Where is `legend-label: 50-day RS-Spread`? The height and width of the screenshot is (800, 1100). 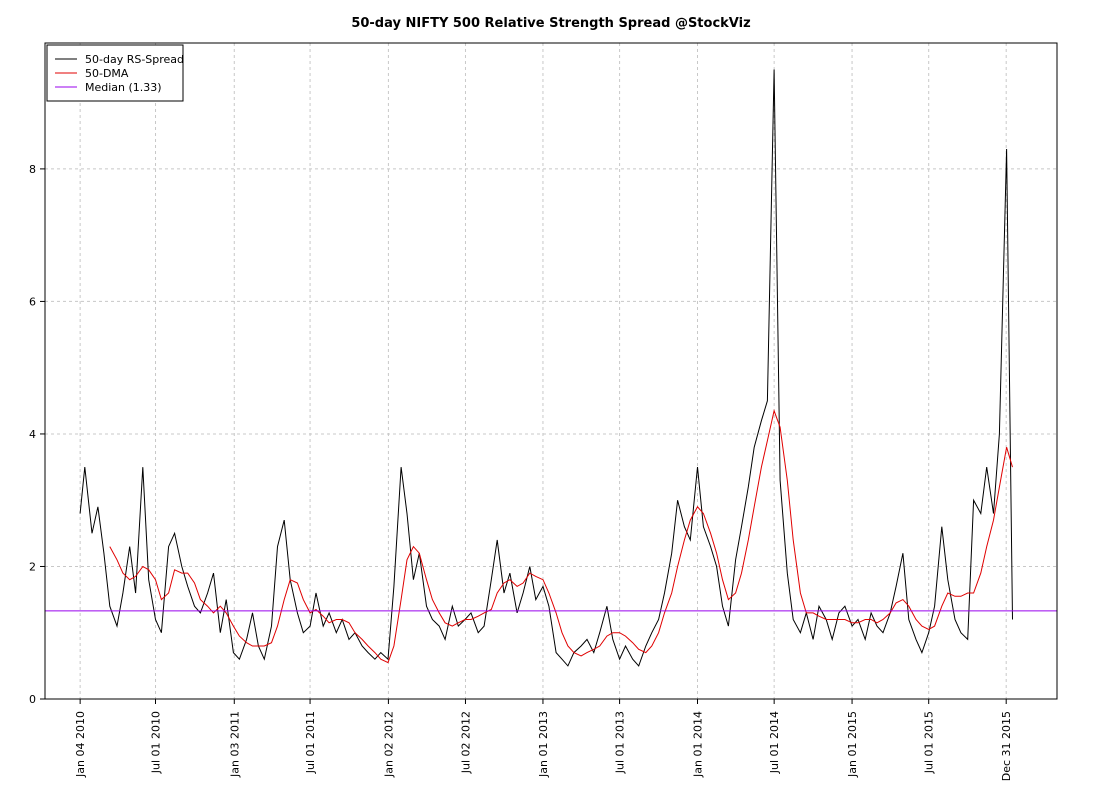
legend-label: 50-day RS-Spread is located at coordinates (134, 59).